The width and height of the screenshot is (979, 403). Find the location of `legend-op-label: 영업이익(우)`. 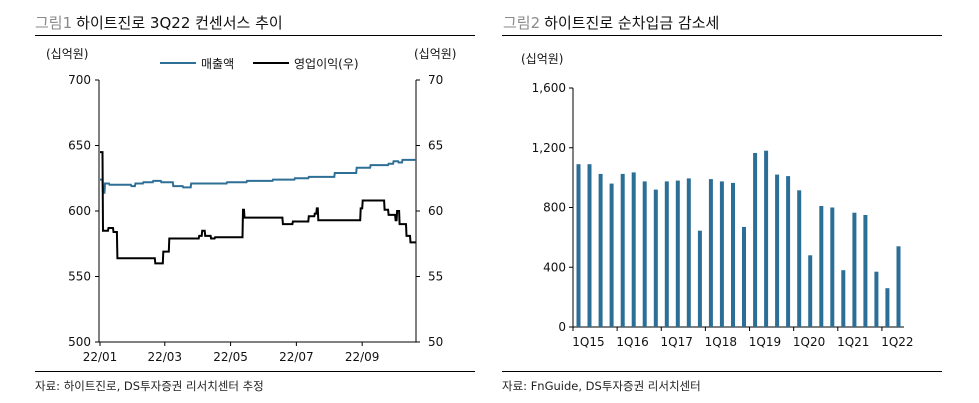

legend-op-label: 영업이익(우) is located at coordinates (326, 64).